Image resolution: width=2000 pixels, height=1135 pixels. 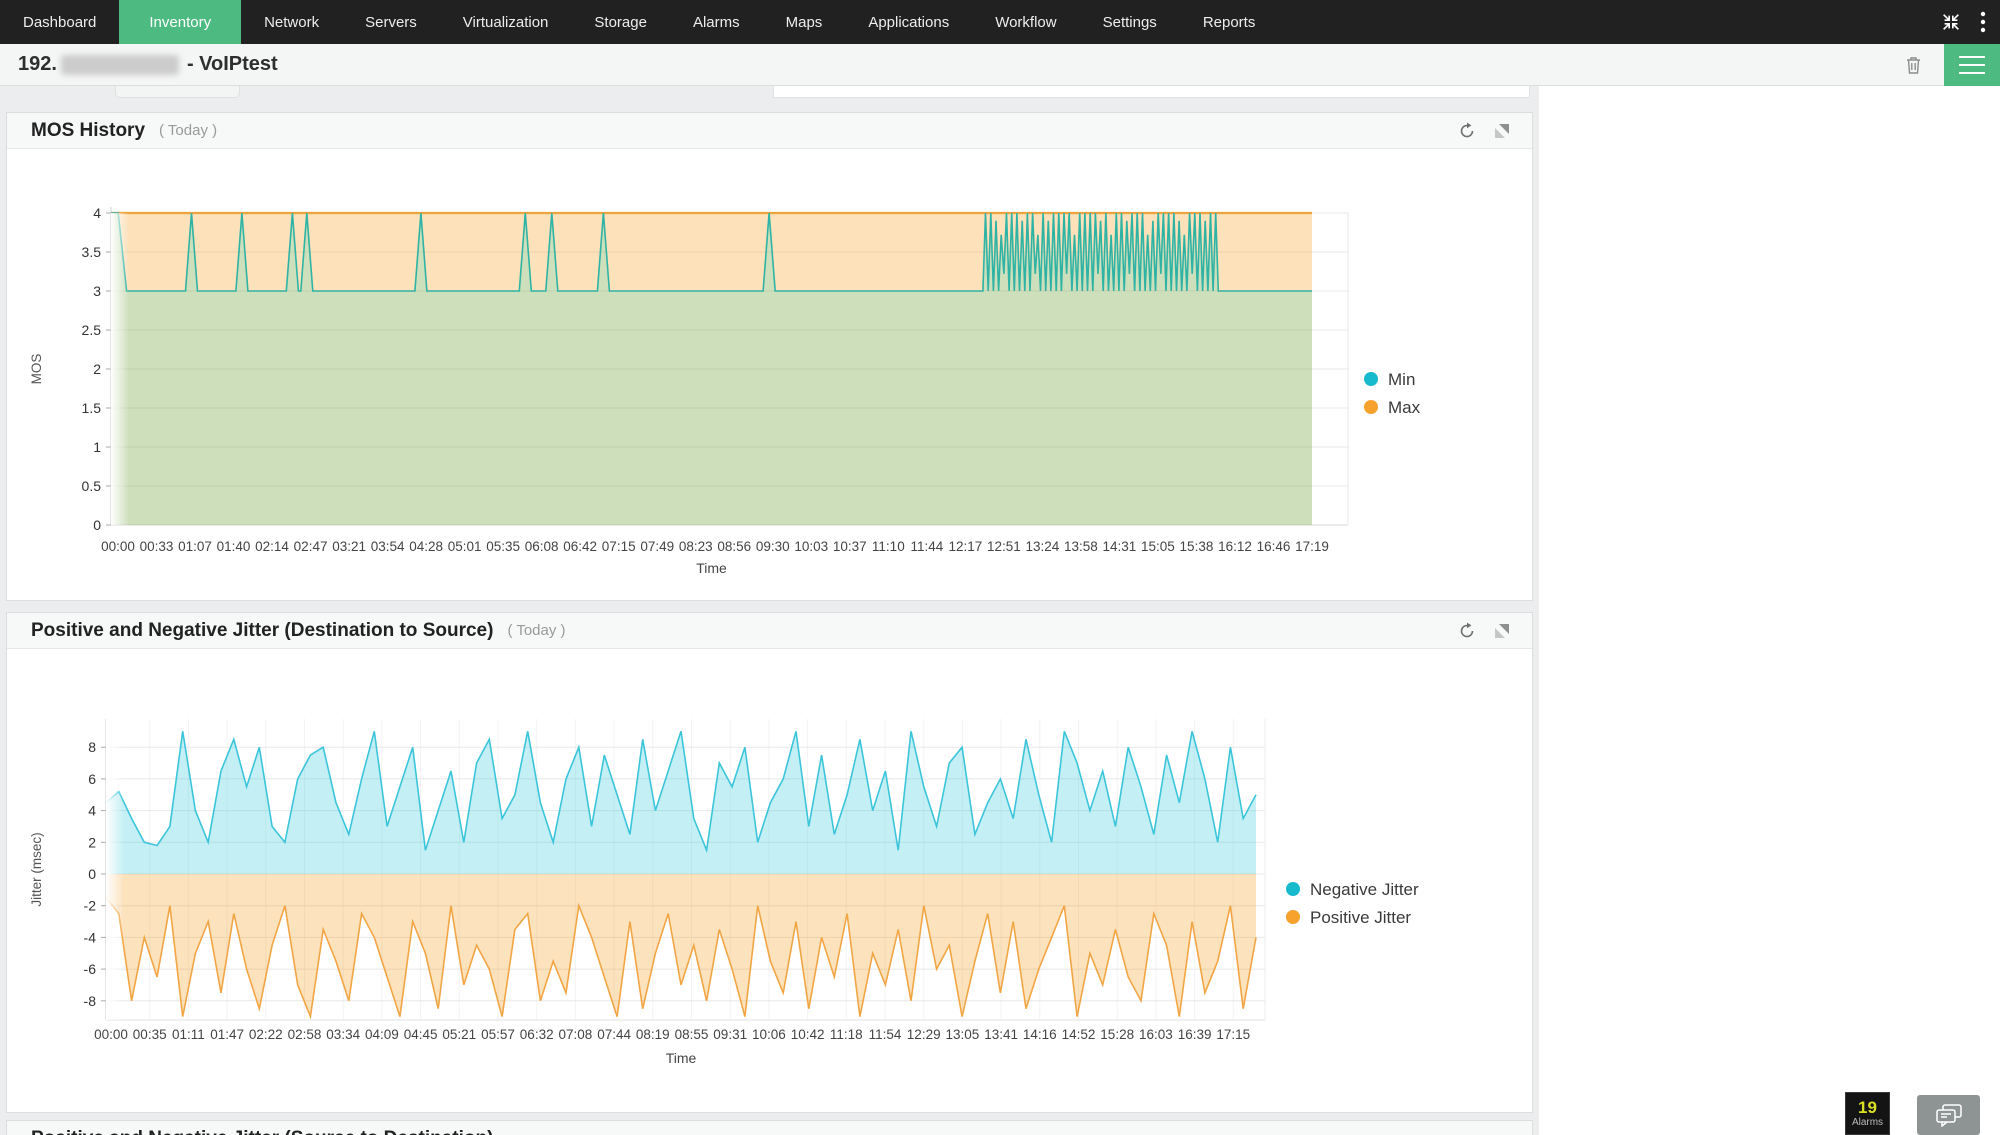 What do you see at coordinates (1026, 22) in the screenshot?
I see `nav-workflow: Workflow` at bounding box center [1026, 22].